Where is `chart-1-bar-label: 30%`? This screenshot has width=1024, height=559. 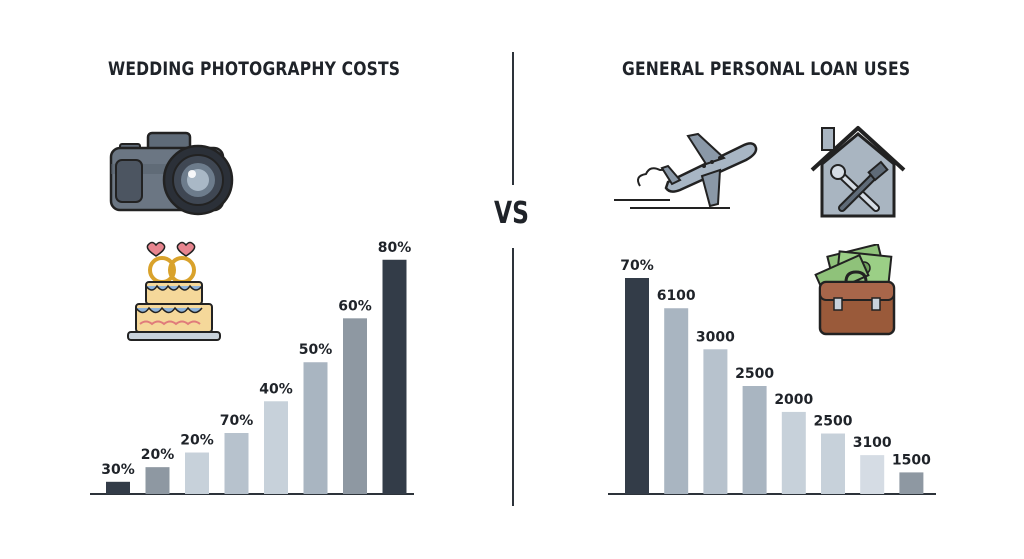
chart-1-bar-label: 30% is located at coordinates (118, 470).